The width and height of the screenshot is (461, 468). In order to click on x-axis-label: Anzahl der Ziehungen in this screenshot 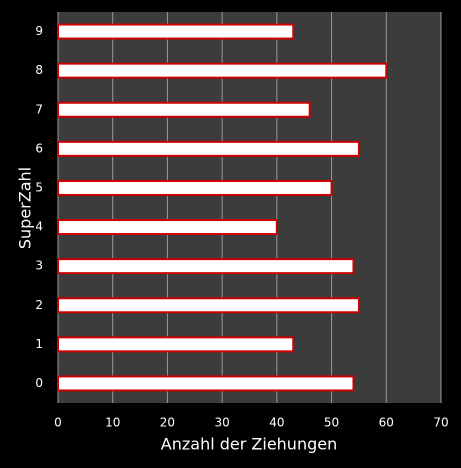, I will do `click(249, 444)`.